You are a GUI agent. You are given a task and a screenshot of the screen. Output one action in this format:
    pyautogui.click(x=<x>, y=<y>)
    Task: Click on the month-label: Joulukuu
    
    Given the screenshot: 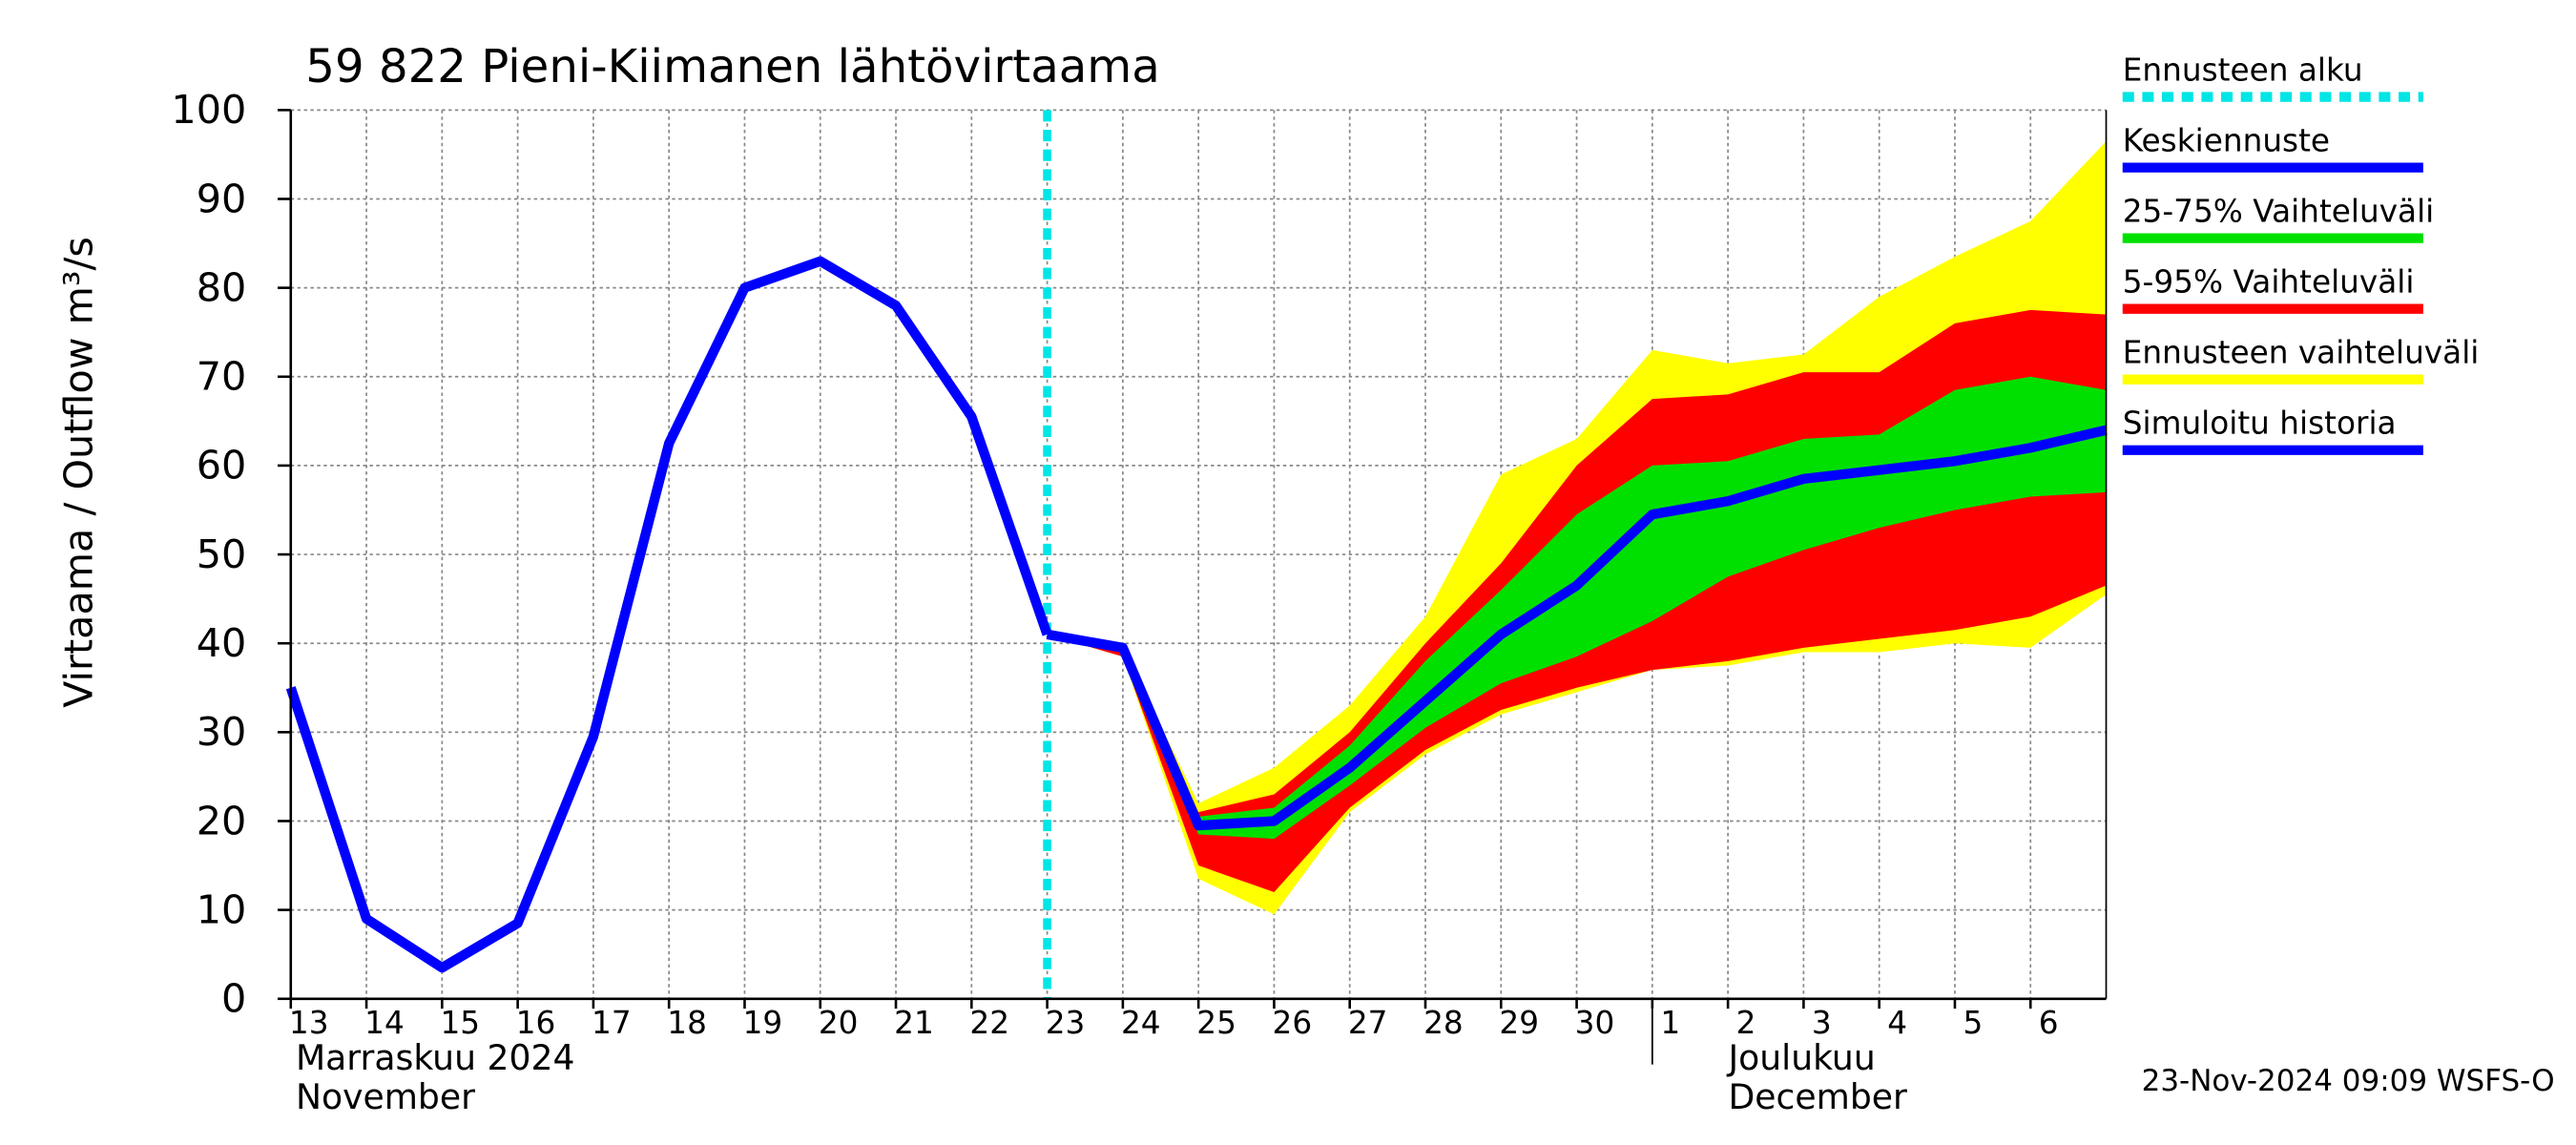 What is the action you would take?
    pyautogui.click(x=1800, y=1057)
    